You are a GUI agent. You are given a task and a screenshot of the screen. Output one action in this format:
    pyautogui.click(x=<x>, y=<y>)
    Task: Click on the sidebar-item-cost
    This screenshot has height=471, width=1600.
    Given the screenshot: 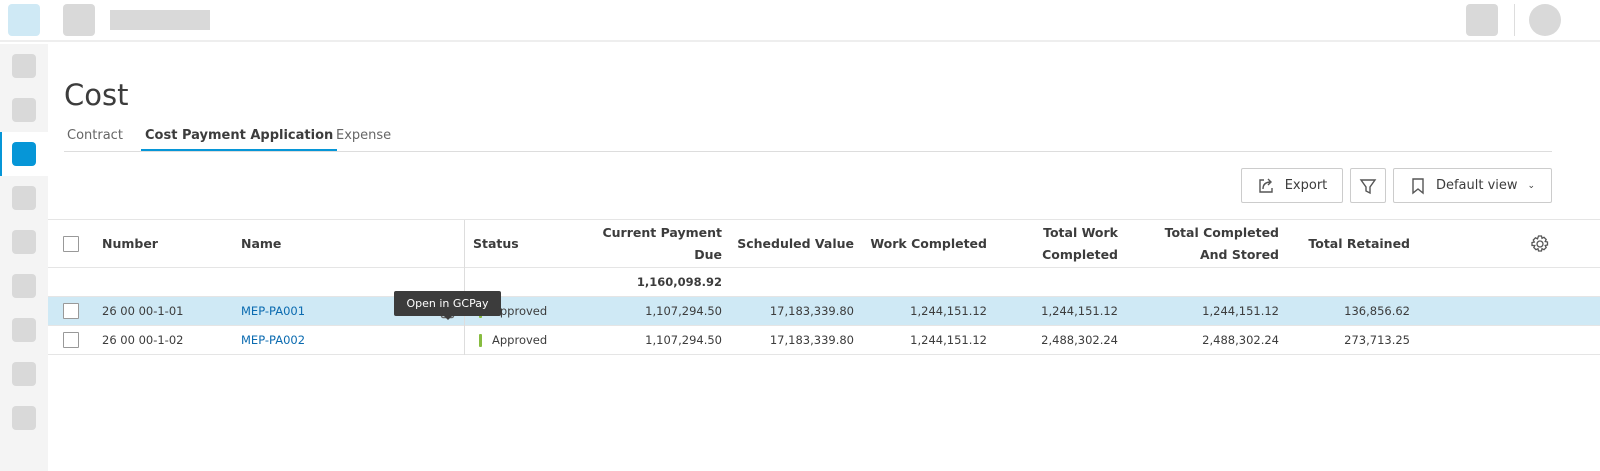 What is the action you would take?
    pyautogui.click(x=24, y=154)
    